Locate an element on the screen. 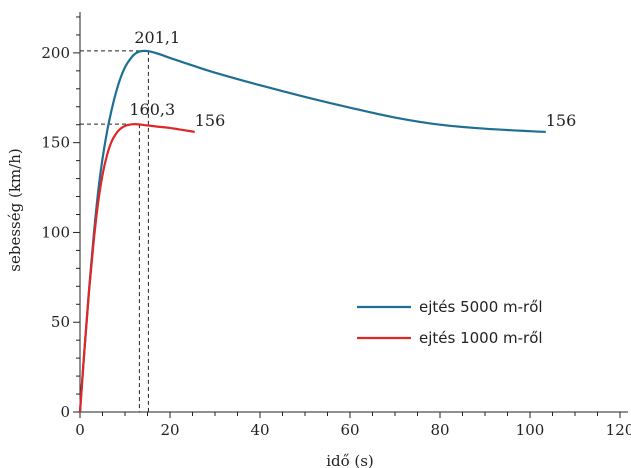  y-tick-label: 100 is located at coordinates (55, 232).